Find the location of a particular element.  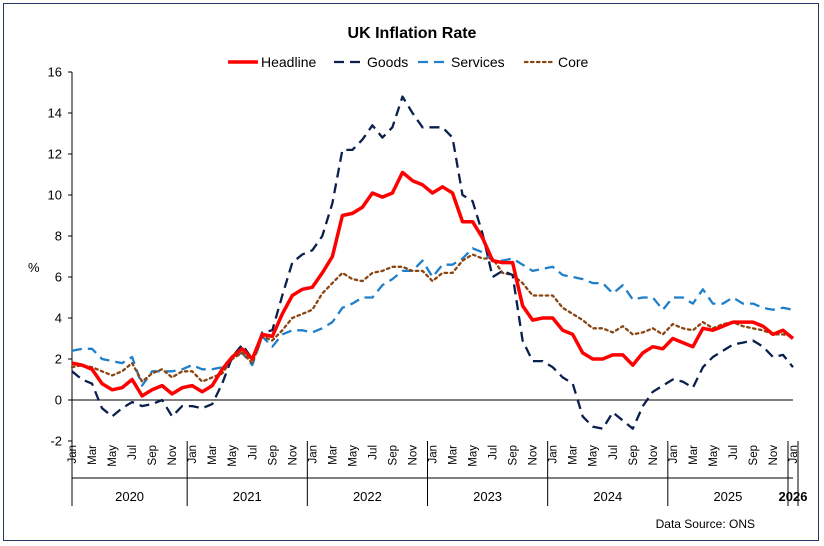

year-label: 2025 is located at coordinates (727, 496).